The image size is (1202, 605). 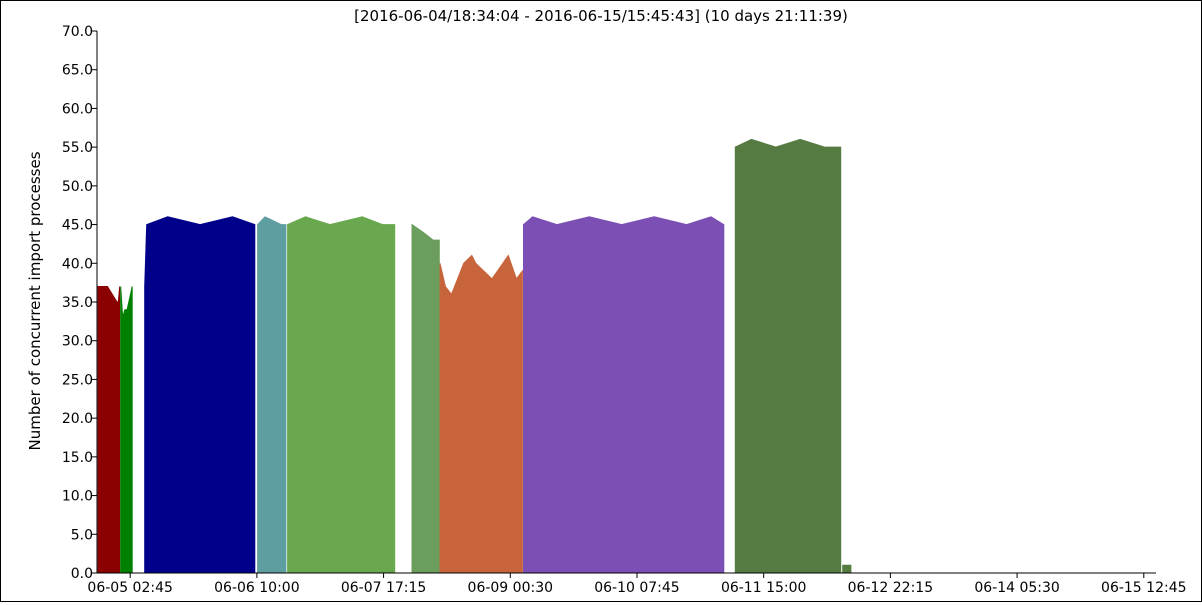 I want to click on series-9-area, so click(x=788, y=356).